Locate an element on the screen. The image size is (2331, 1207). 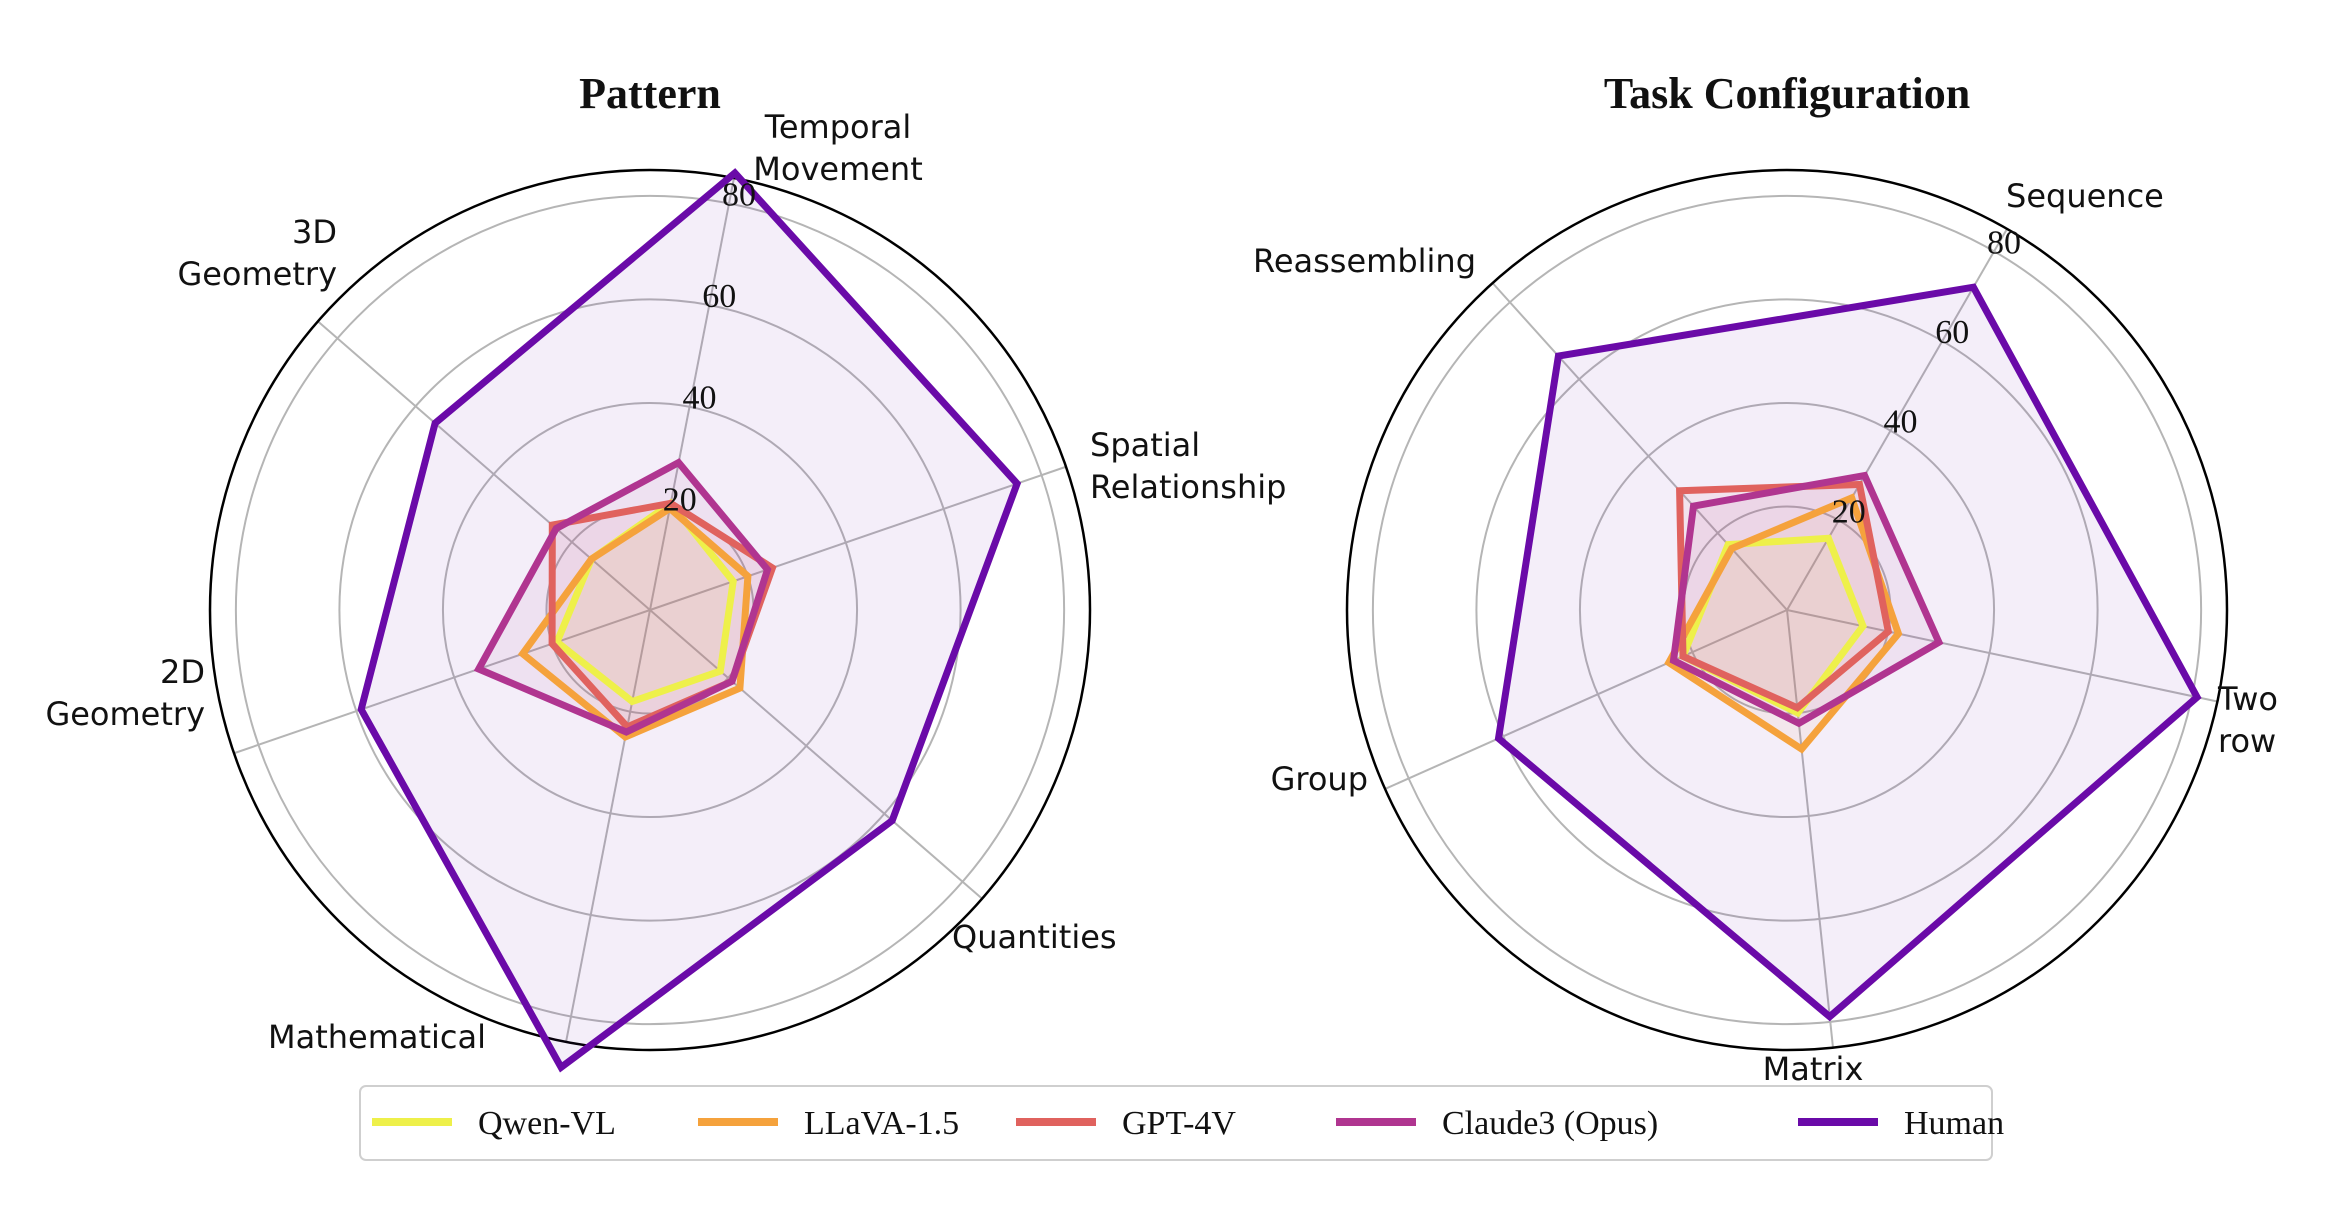
spoke-temporal-movement is located at coordinates (692, 394).